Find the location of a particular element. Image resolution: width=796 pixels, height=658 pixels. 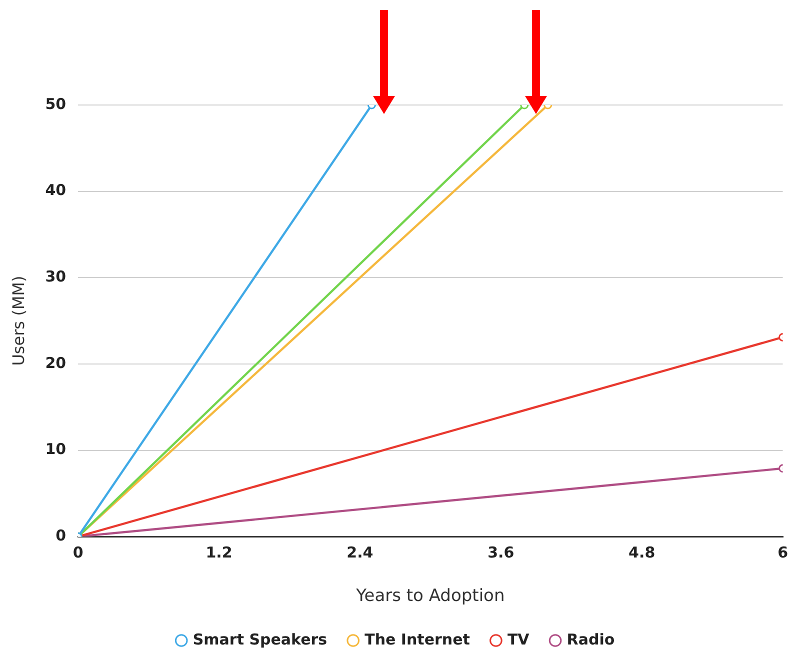

y-tick-label: 40 is located at coordinates (55, 190).